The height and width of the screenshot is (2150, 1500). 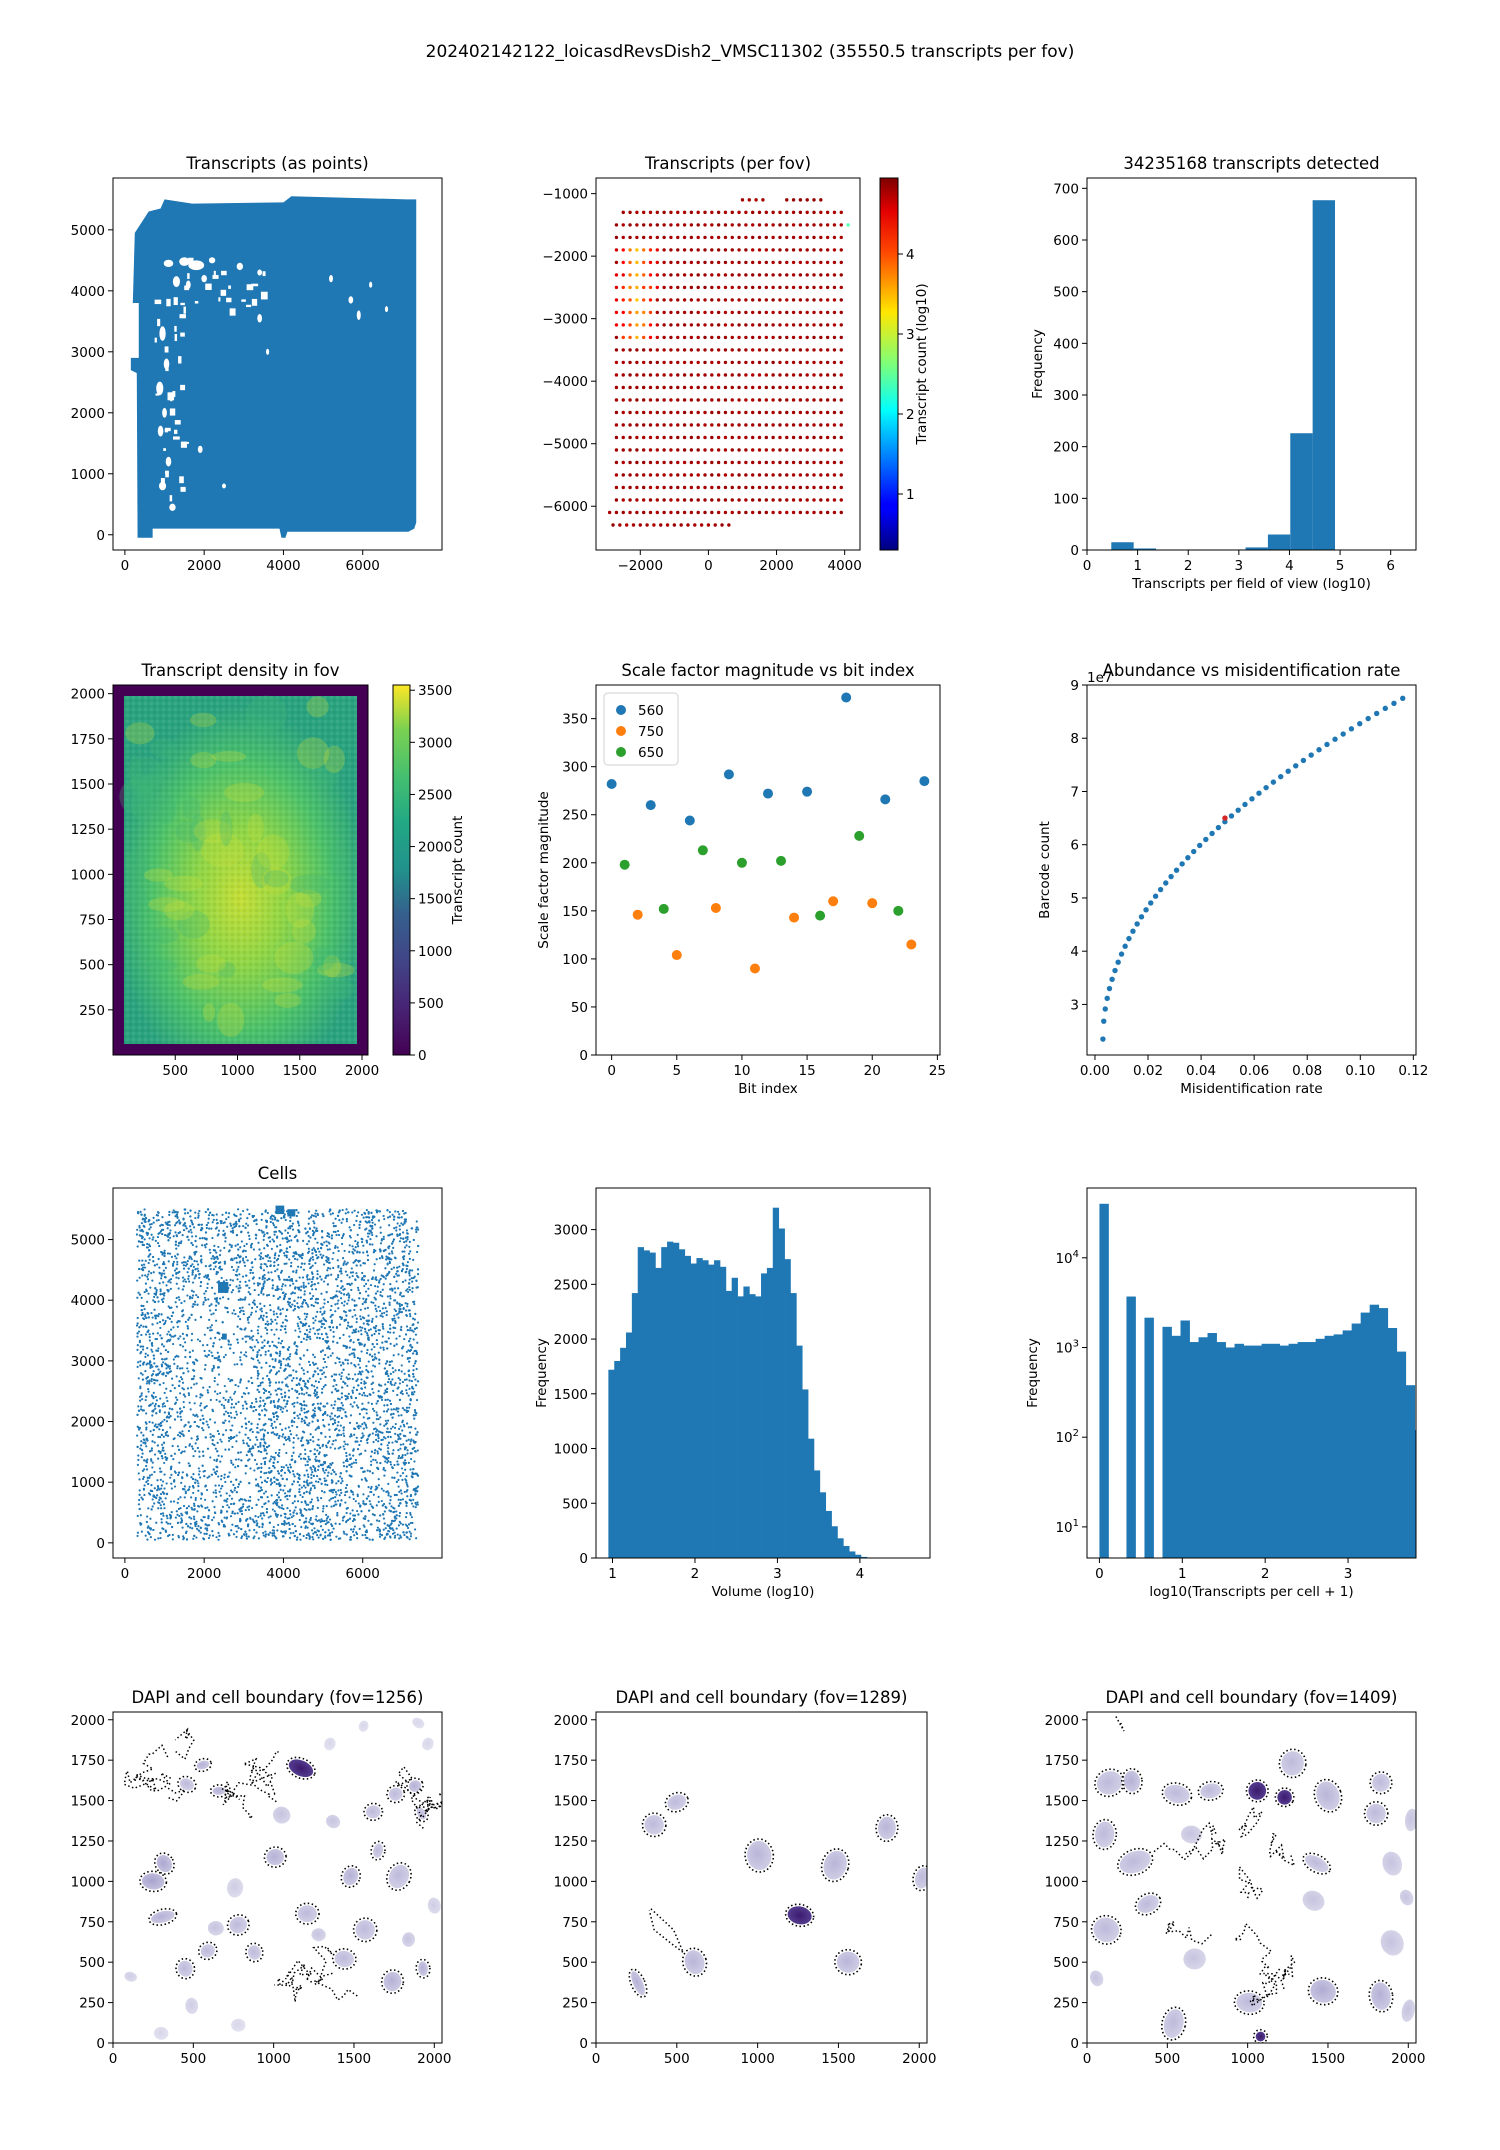 I want to click on x-tick-label: 1000, so click(x=237, y=1071).